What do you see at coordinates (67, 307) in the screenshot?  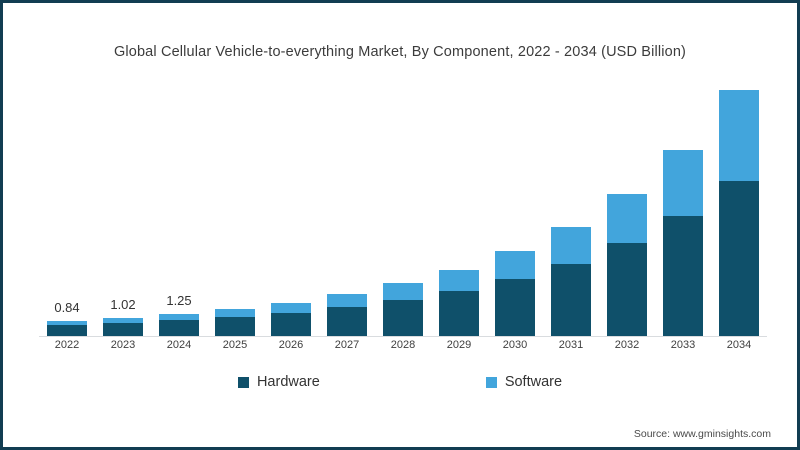 I see `bar-value-label: 0.84` at bounding box center [67, 307].